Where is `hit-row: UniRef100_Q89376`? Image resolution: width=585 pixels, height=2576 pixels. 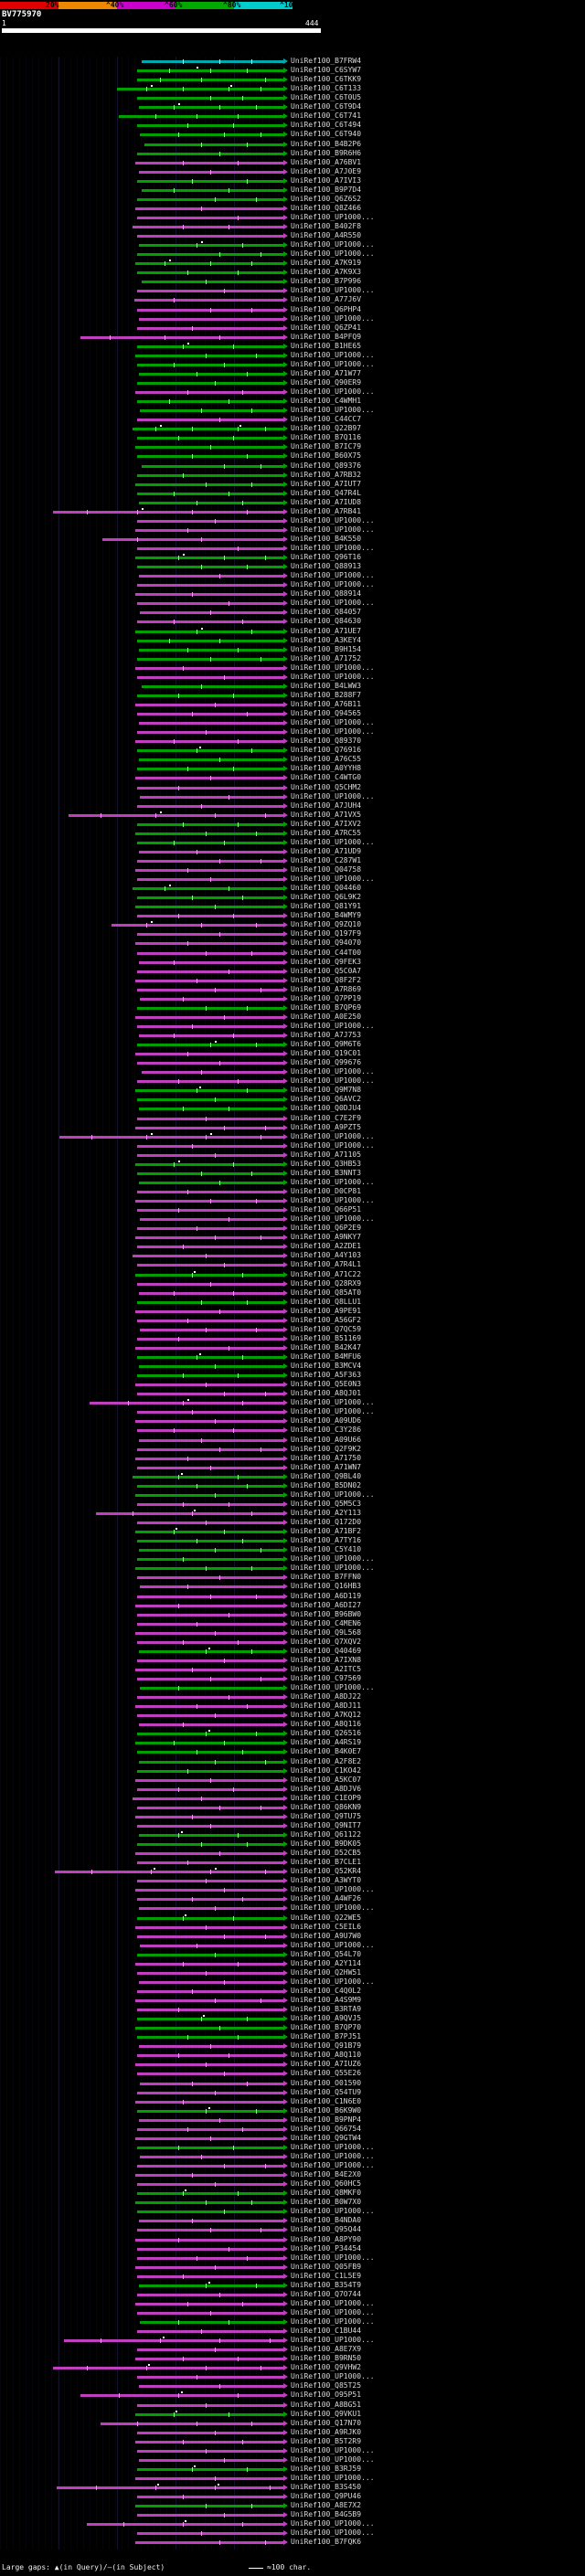
hit-row: UniRef100_Q89376 is located at coordinates (293, 466).